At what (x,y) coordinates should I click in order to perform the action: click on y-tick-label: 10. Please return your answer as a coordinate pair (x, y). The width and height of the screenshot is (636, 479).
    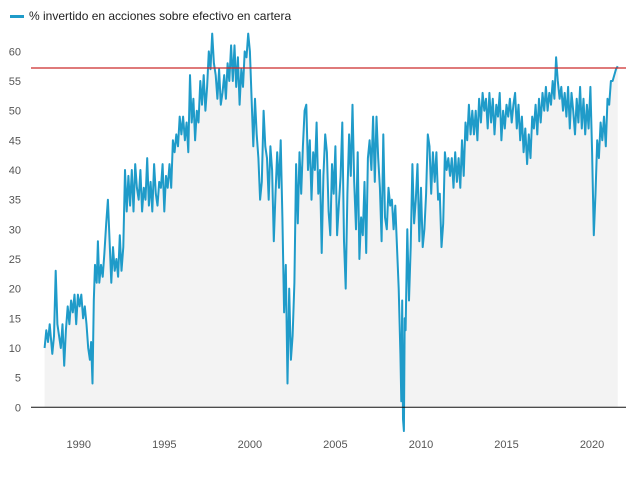
    Looking at the image, I should click on (15, 349).